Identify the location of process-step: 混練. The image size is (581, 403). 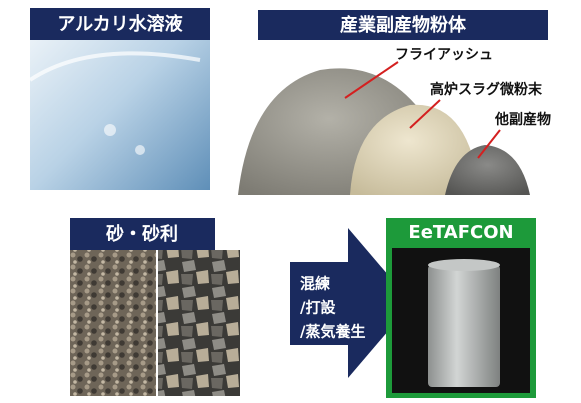
(315, 284).